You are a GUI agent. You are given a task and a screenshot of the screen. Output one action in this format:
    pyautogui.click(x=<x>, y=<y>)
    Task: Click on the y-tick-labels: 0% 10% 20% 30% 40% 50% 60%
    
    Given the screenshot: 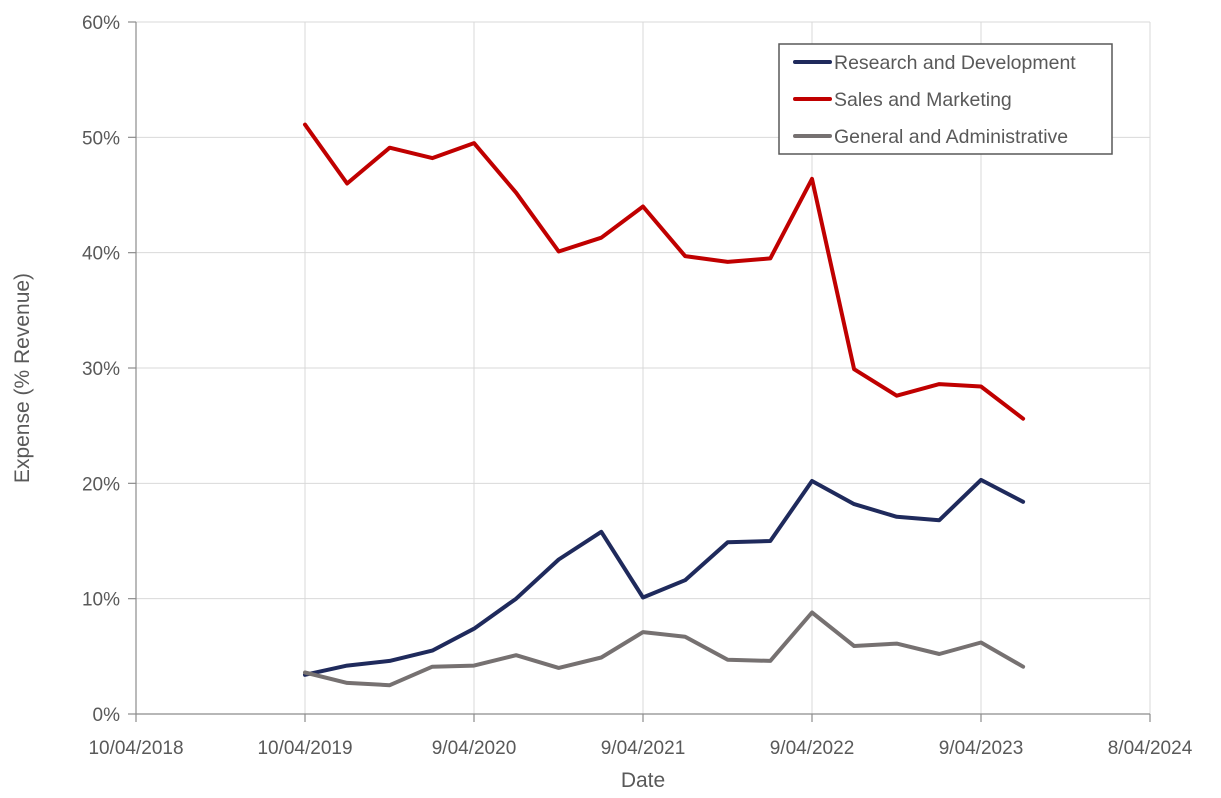 What is the action you would take?
    pyautogui.click(x=101, y=369)
    